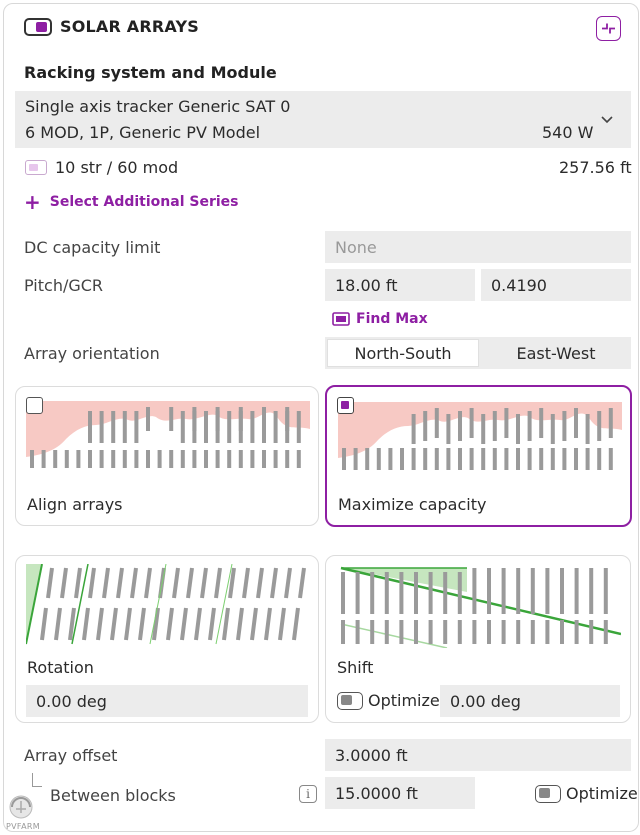 Image resolution: width=640 pixels, height=835 pixels. I want to click on solar-arrays-toggle, so click(38, 27).